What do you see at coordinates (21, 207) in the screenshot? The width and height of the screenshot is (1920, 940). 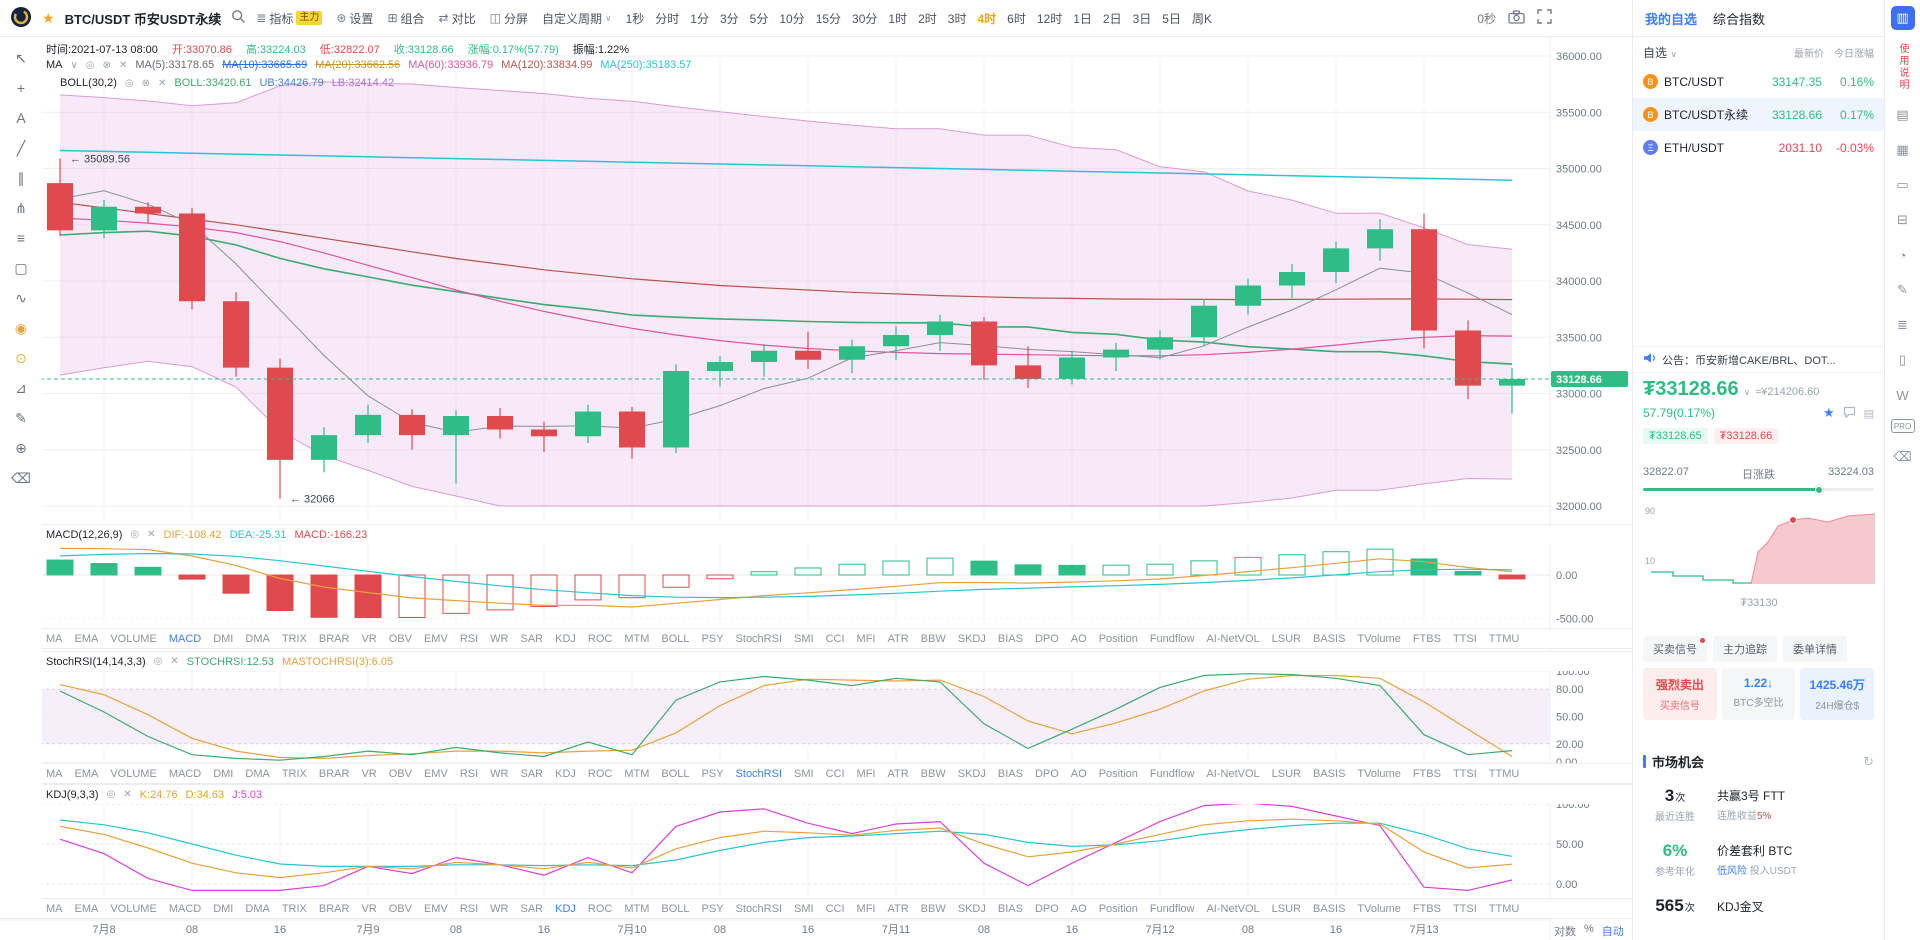 I see `pitchfork-tool-icon: ⋔` at bounding box center [21, 207].